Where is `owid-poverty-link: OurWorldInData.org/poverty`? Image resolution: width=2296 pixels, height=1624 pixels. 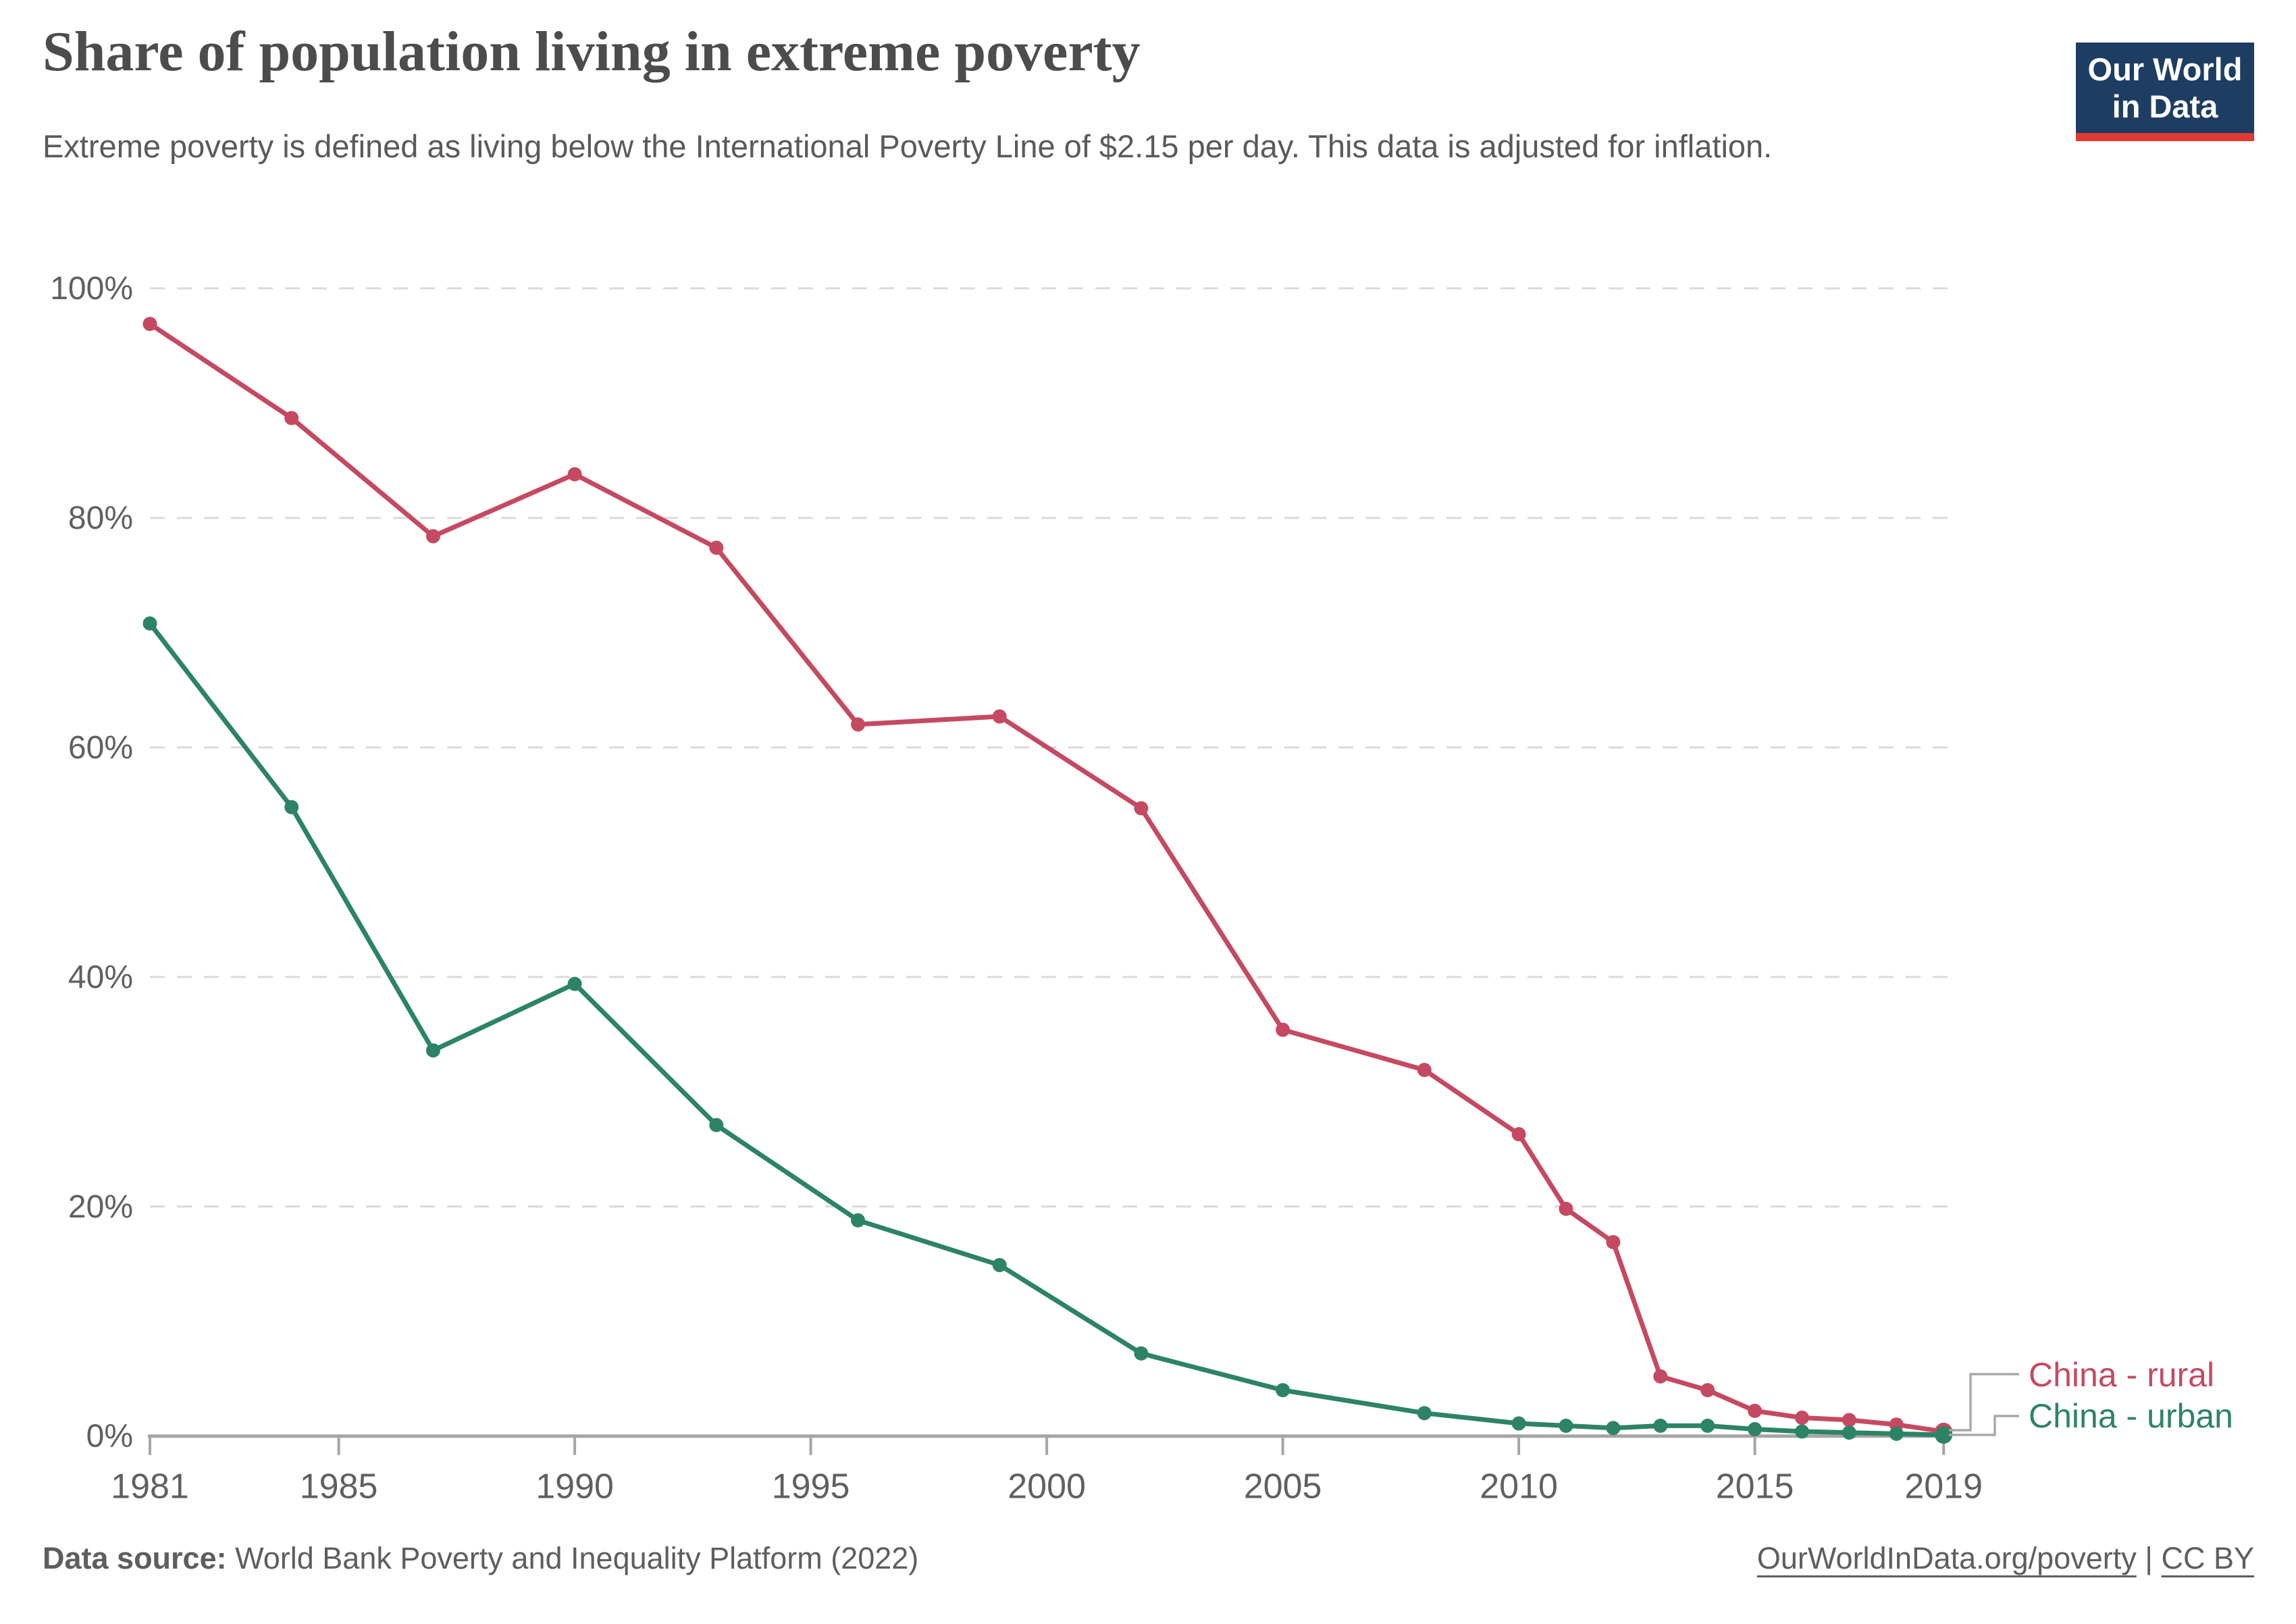 owid-poverty-link: OurWorldInData.org/poverty is located at coordinates (1946, 1558).